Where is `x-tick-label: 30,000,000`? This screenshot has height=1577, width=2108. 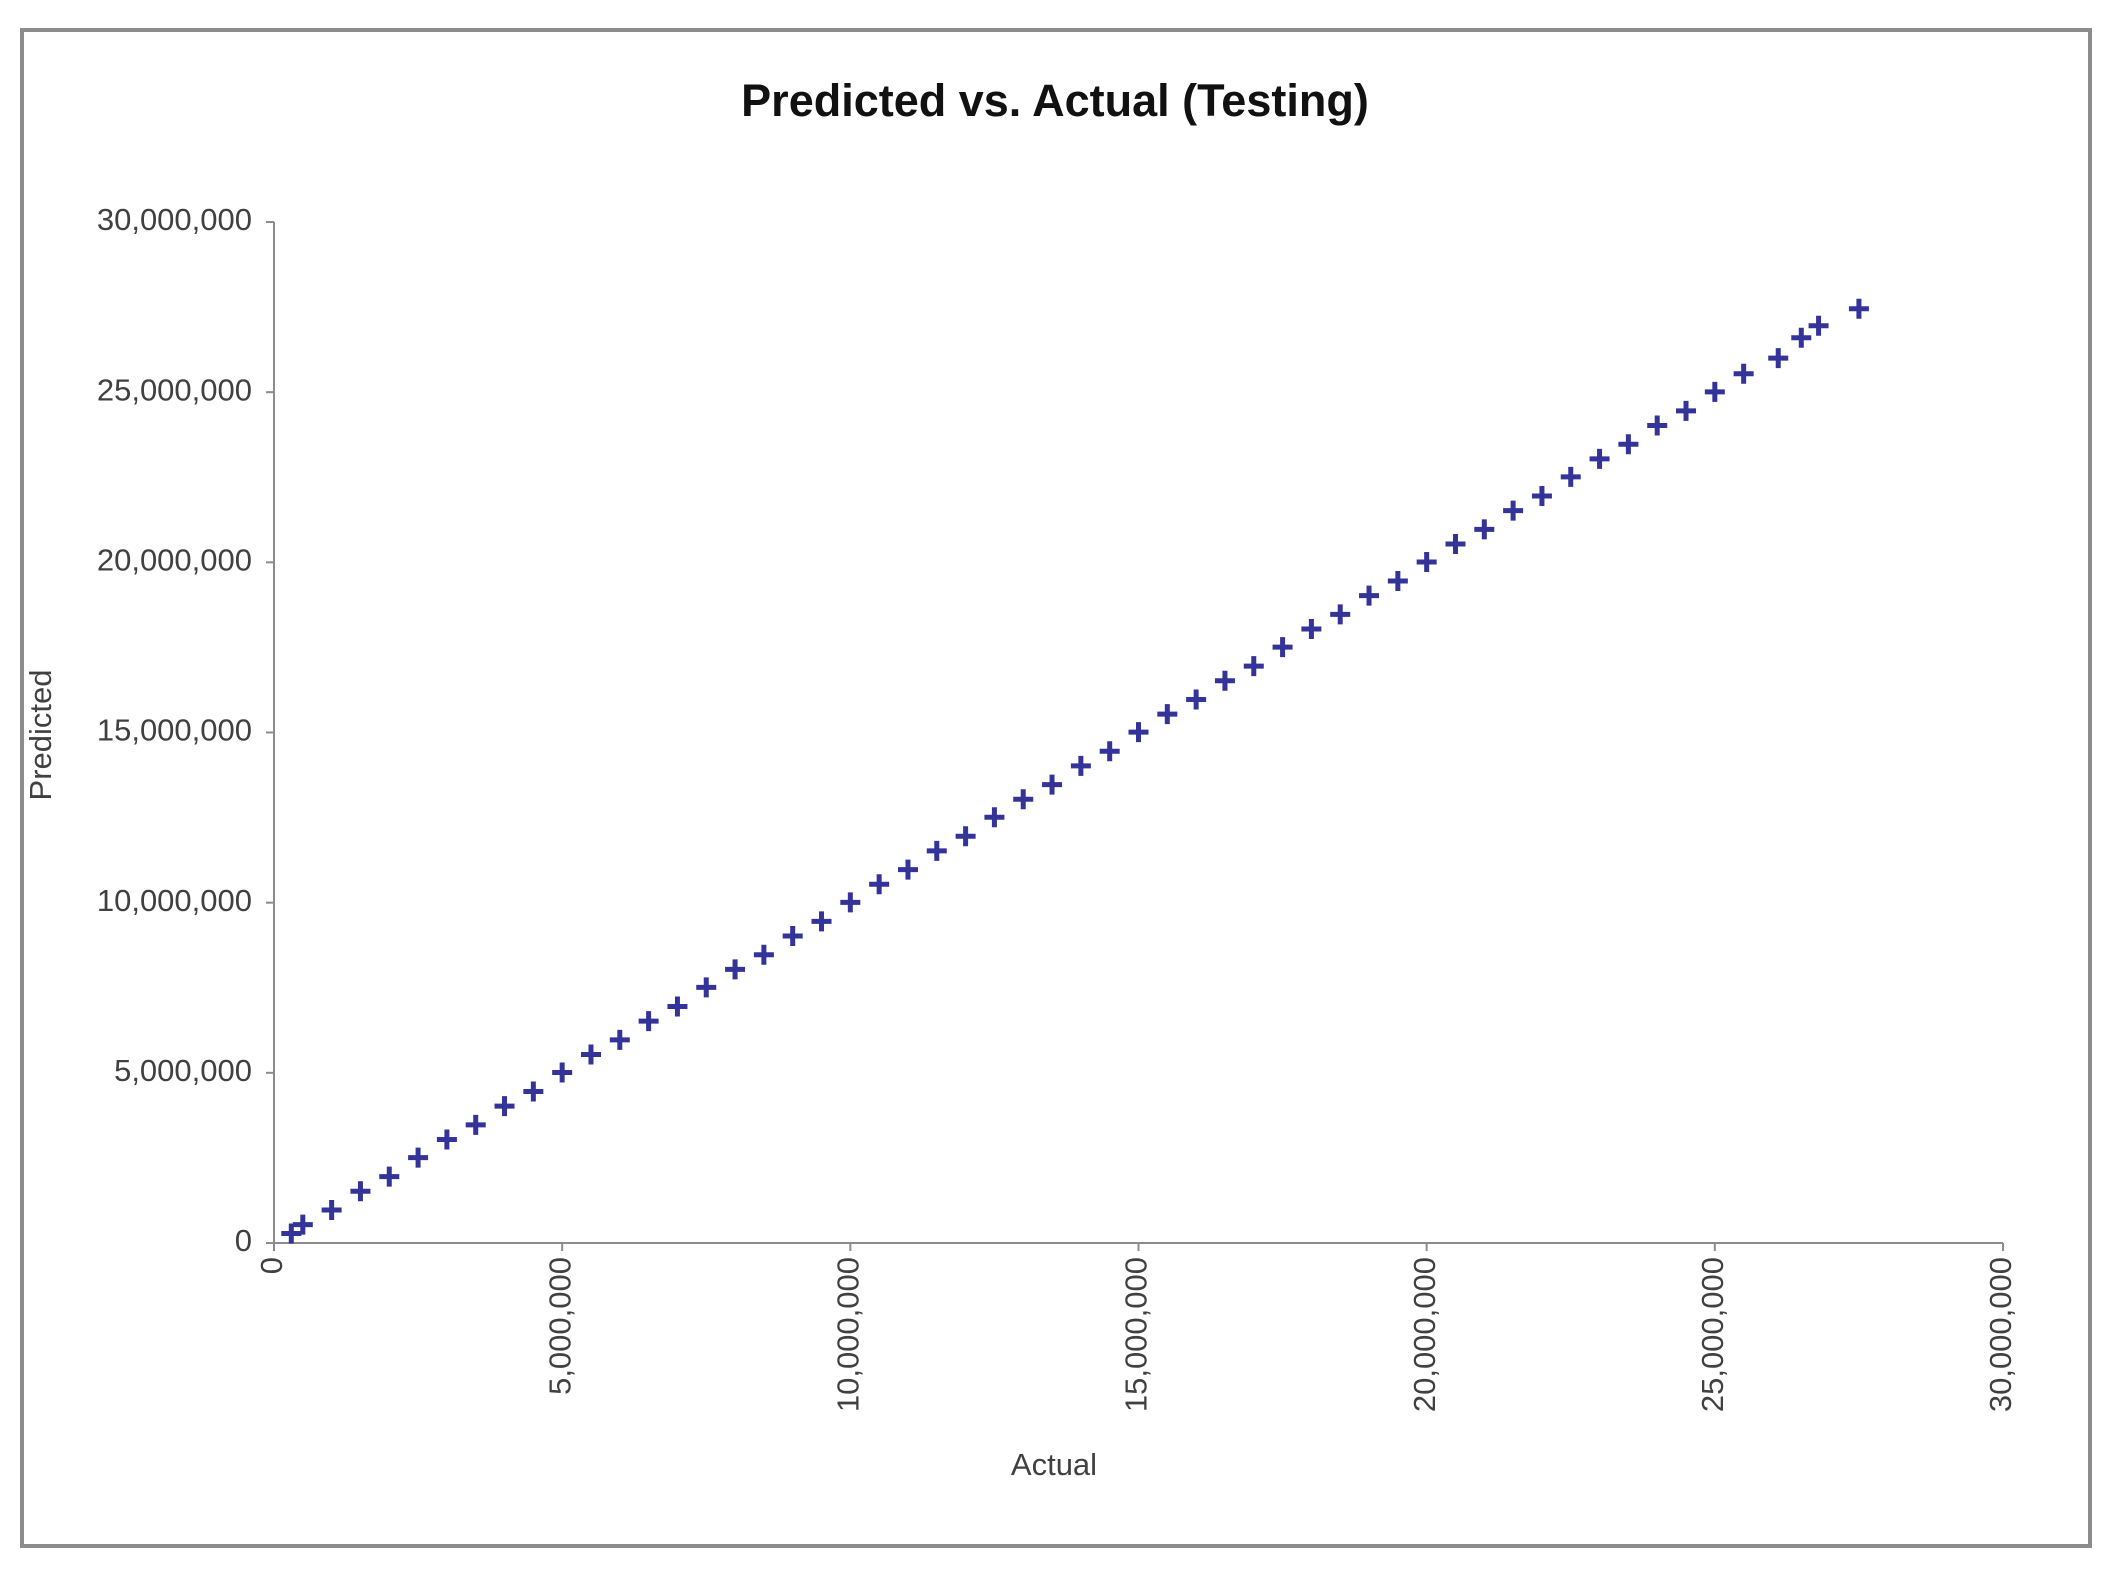
x-tick-label: 30,000,000 is located at coordinates (2000, 1334).